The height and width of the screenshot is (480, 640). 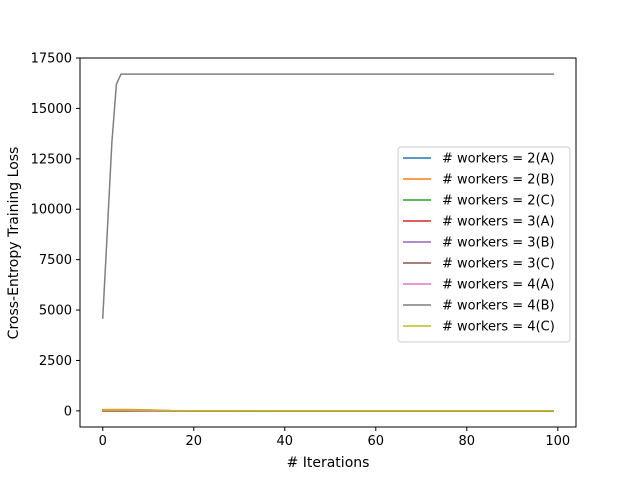 What do you see at coordinates (498, 306) in the screenshot?
I see `legend-entry-label: # workers = 4(B)` at bounding box center [498, 306].